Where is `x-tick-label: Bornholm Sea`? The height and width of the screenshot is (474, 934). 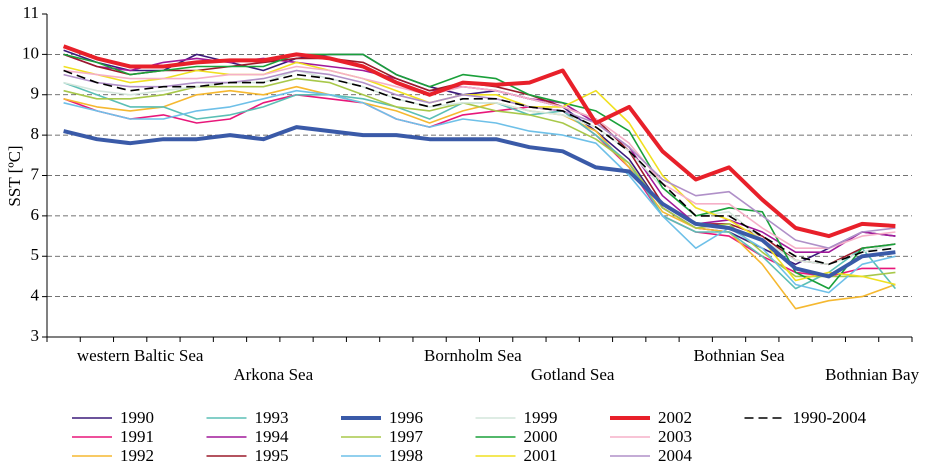
x-tick-label: Bornholm Sea is located at coordinates (473, 355).